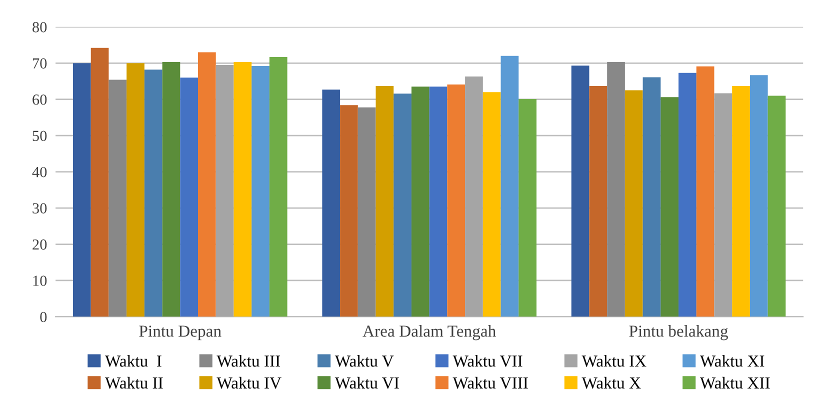 This screenshot has width=817, height=414. I want to click on legend-label: Waktu I, so click(133, 360).